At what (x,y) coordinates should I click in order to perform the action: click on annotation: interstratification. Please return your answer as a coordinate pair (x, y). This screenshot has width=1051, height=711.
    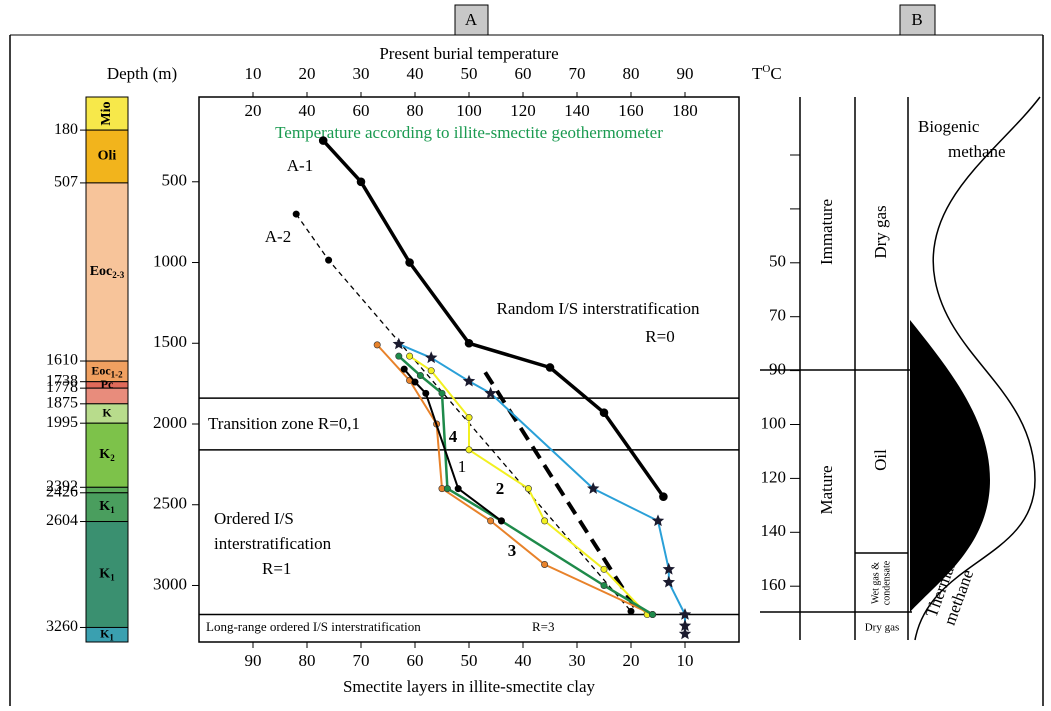
    Looking at the image, I should click on (273, 543).